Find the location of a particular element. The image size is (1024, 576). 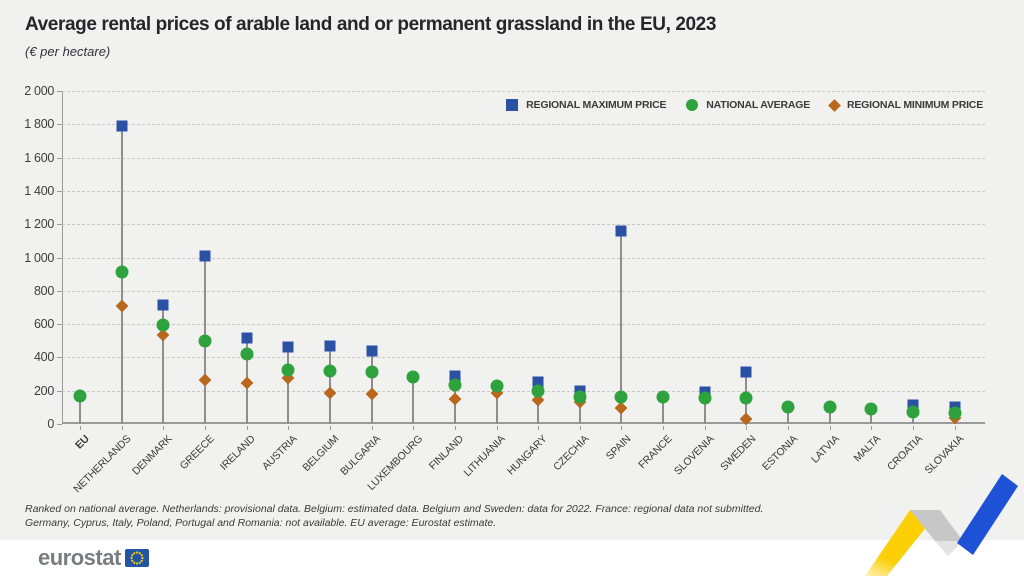

legend-label: NATIONAL AVERAGE is located at coordinates (758, 105).